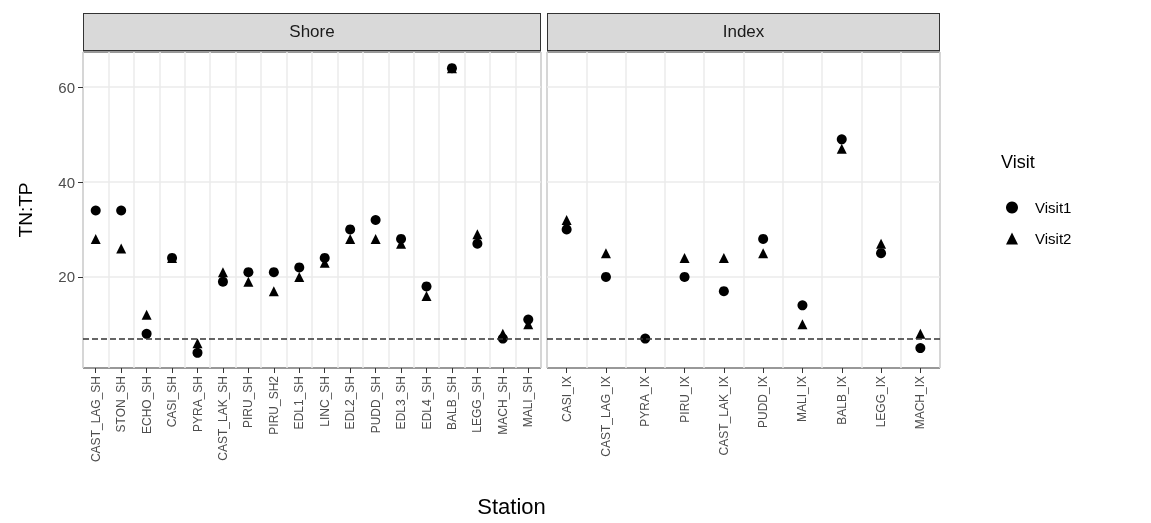  What do you see at coordinates (197, 404) in the screenshot?
I see `x-tick-label: PYRA_SH` at bounding box center [197, 404].